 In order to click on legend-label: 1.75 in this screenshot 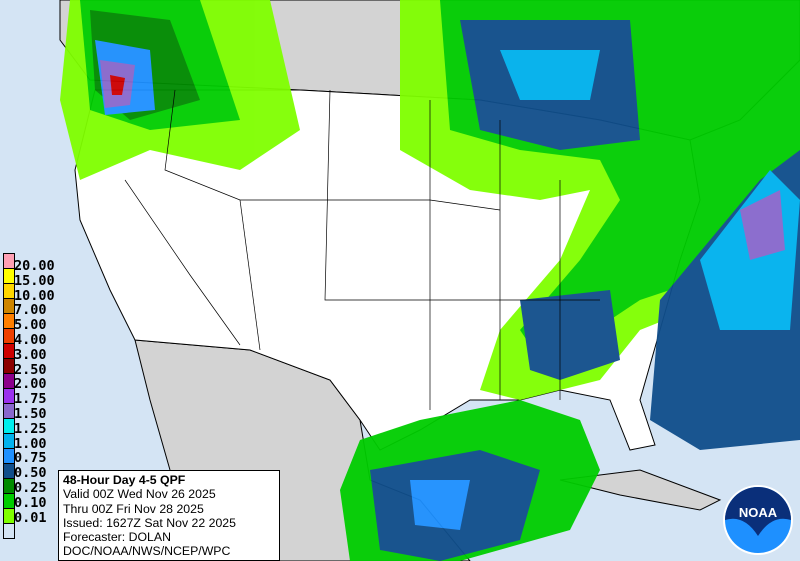, I will do `click(30, 399)`.